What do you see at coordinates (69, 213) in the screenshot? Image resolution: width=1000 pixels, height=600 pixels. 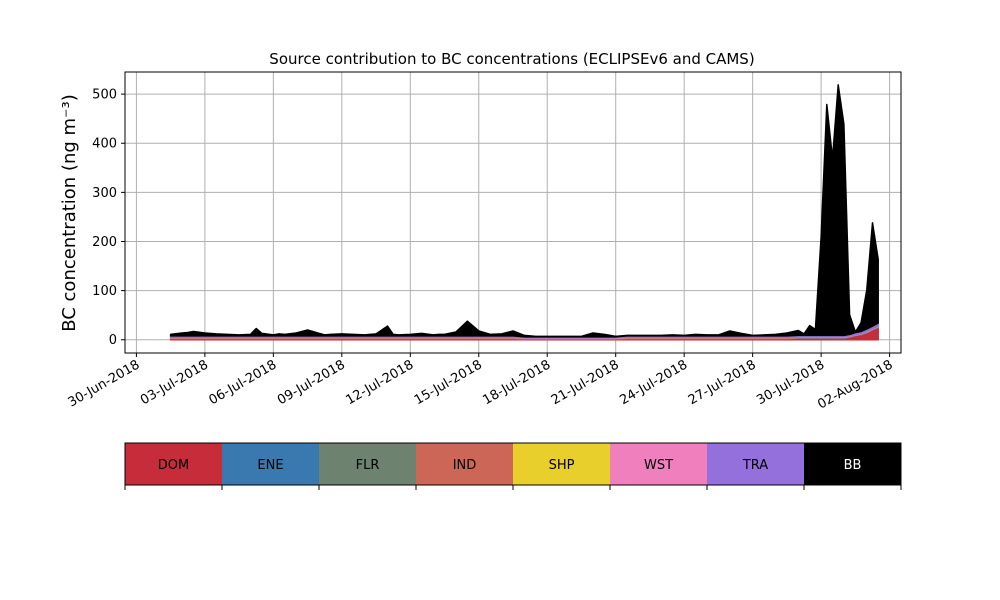 I see `y-axis-label: BC concentration (ng m⁻³)` at bounding box center [69, 213].